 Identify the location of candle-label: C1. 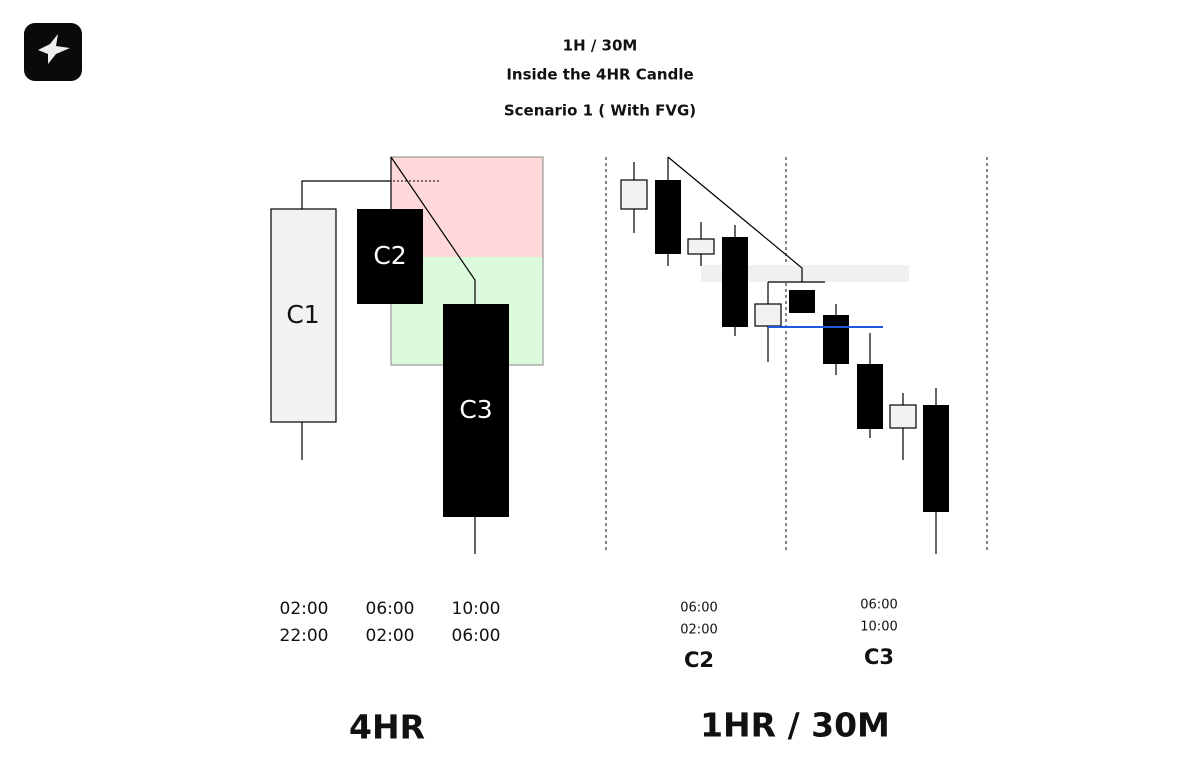
(302, 314).